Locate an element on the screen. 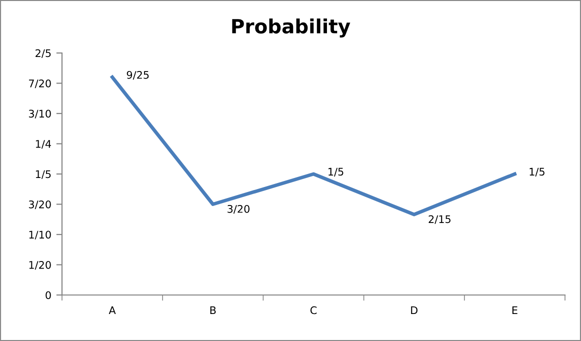 Image resolution: width=581 pixels, height=341 pixels. y-tick-label: 1/4 is located at coordinates (43, 144).